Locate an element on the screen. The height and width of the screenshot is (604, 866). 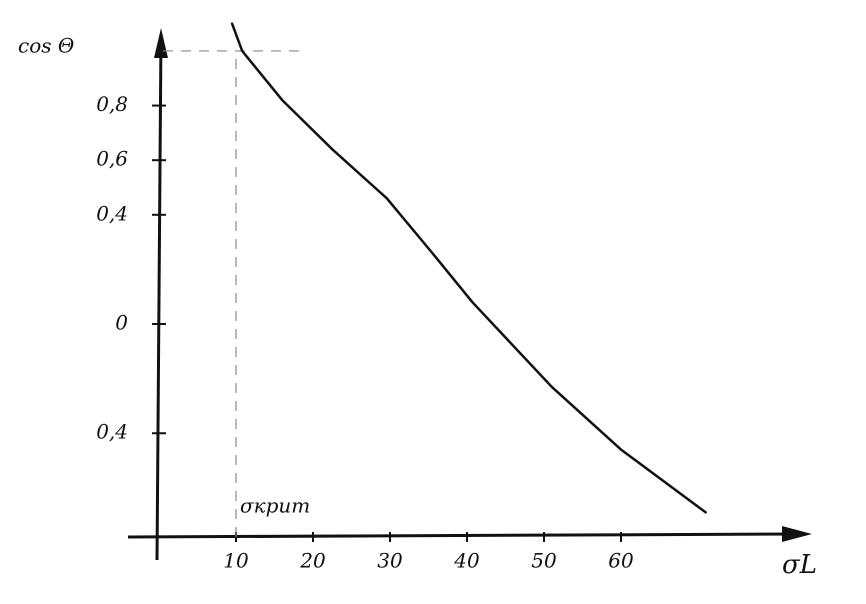
x-axis-arrow is located at coordinates (797, 534).